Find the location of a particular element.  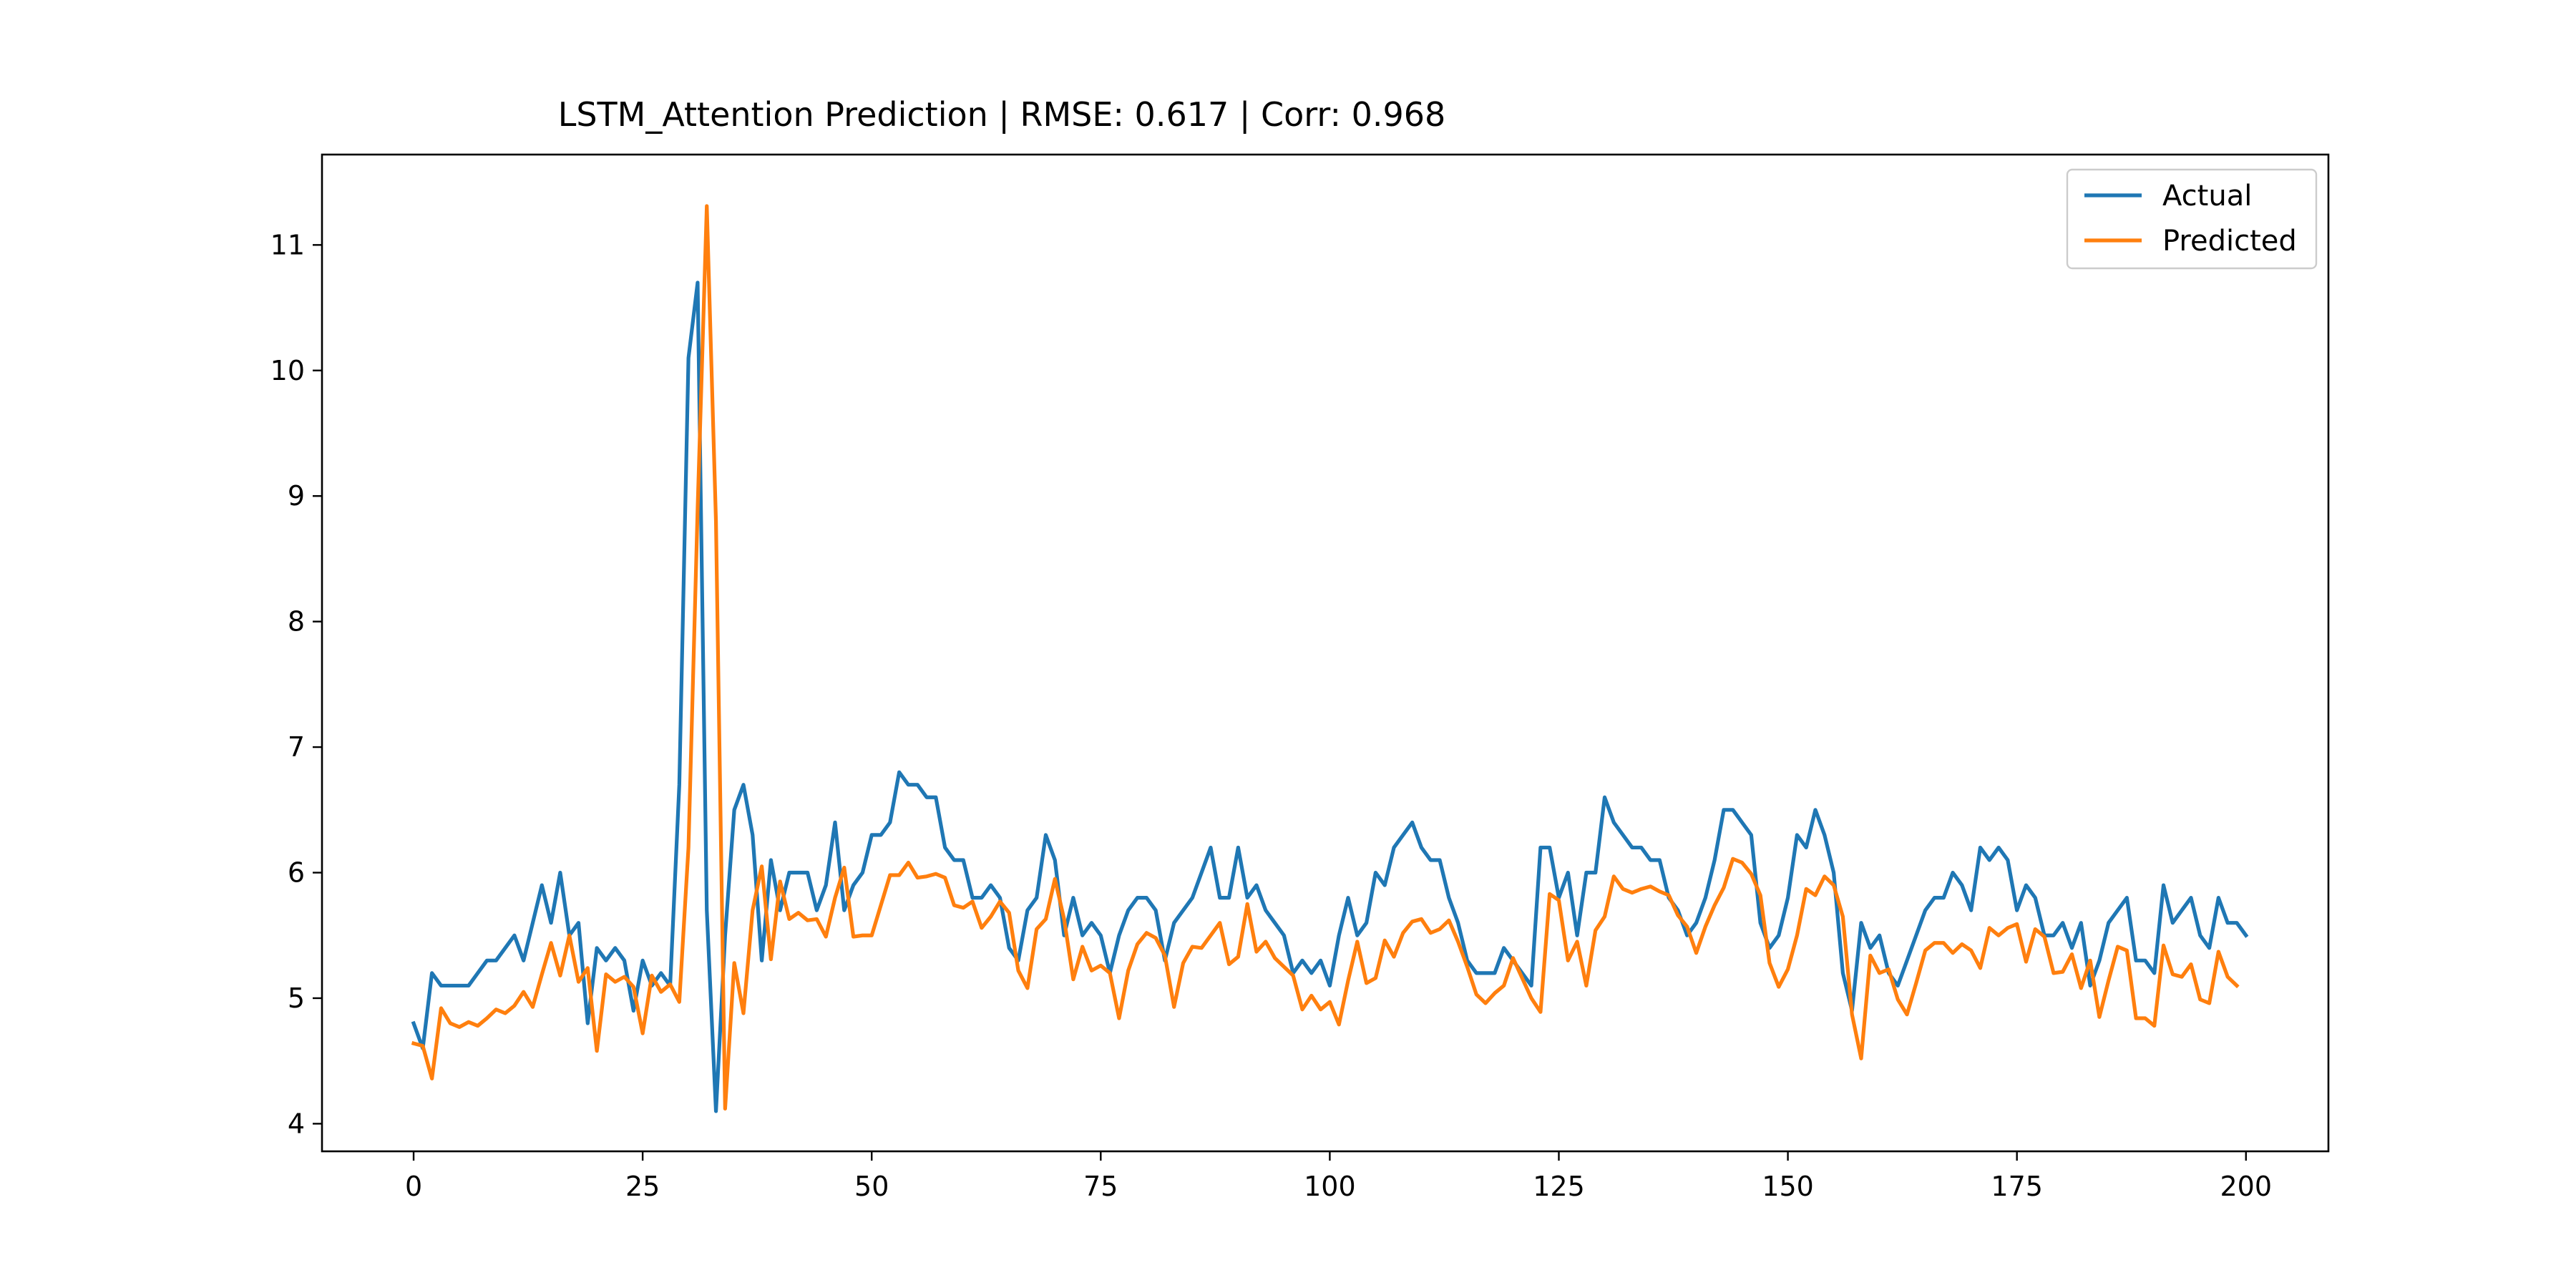

y-axis: 4 5 6 7 8 9 10 11 is located at coordinates (296, 684).